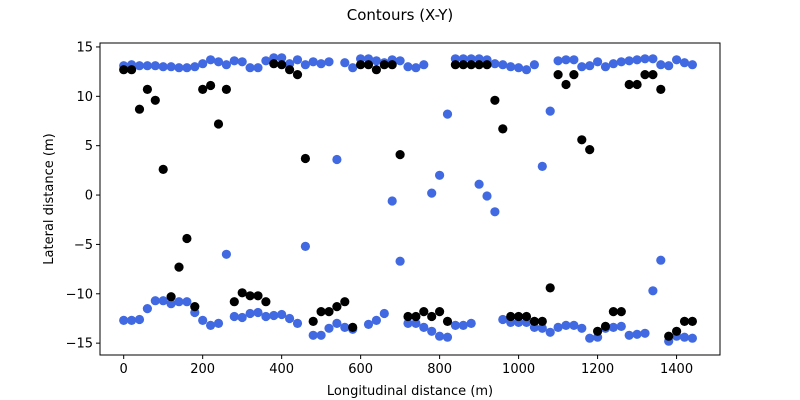 The width and height of the screenshot is (800, 400). What do you see at coordinates (79, 344) in the screenshot?
I see `y-tick-label: −15` at bounding box center [79, 344].